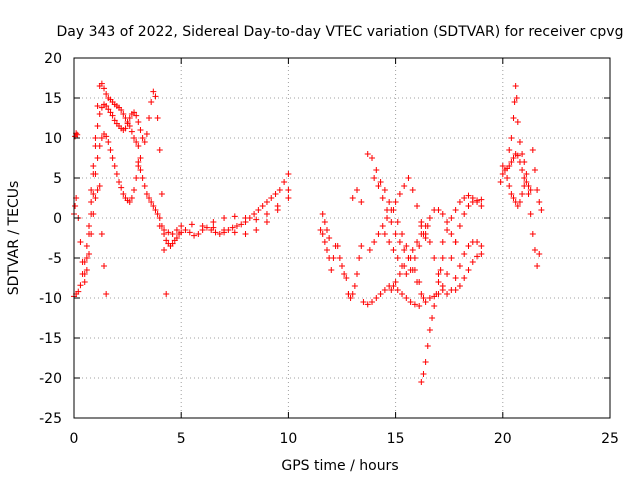  Describe the element at coordinates (396, 439) in the screenshot. I see `x-tick-label: 15` at that location.